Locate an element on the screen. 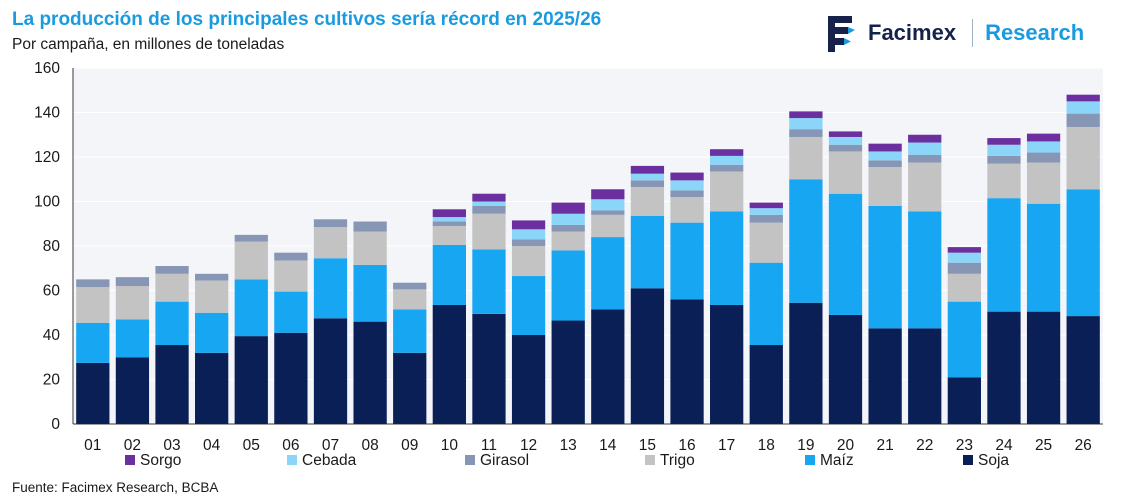  x-tick-label: 10 is located at coordinates (450, 445).